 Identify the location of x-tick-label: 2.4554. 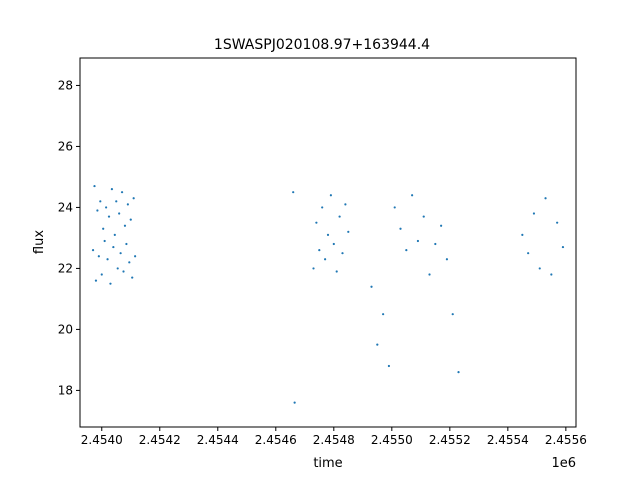
(508, 440).